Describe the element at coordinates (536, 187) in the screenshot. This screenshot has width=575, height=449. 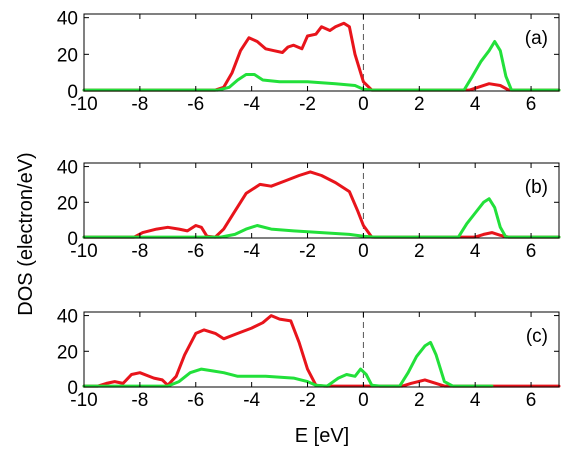
I see `panel-label: (b)` at that location.